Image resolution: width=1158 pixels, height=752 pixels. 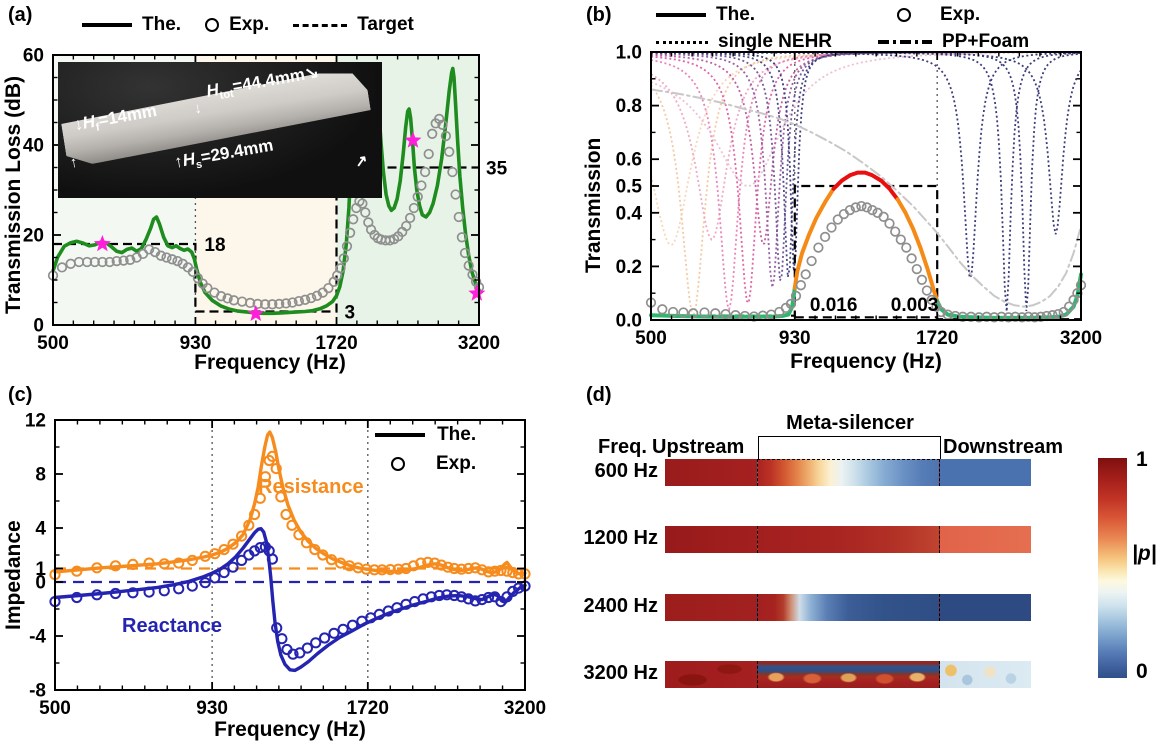 What do you see at coordinates (849, 447) in the screenshot?
I see `meta-silencer-bracket` at bounding box center [849, 447].